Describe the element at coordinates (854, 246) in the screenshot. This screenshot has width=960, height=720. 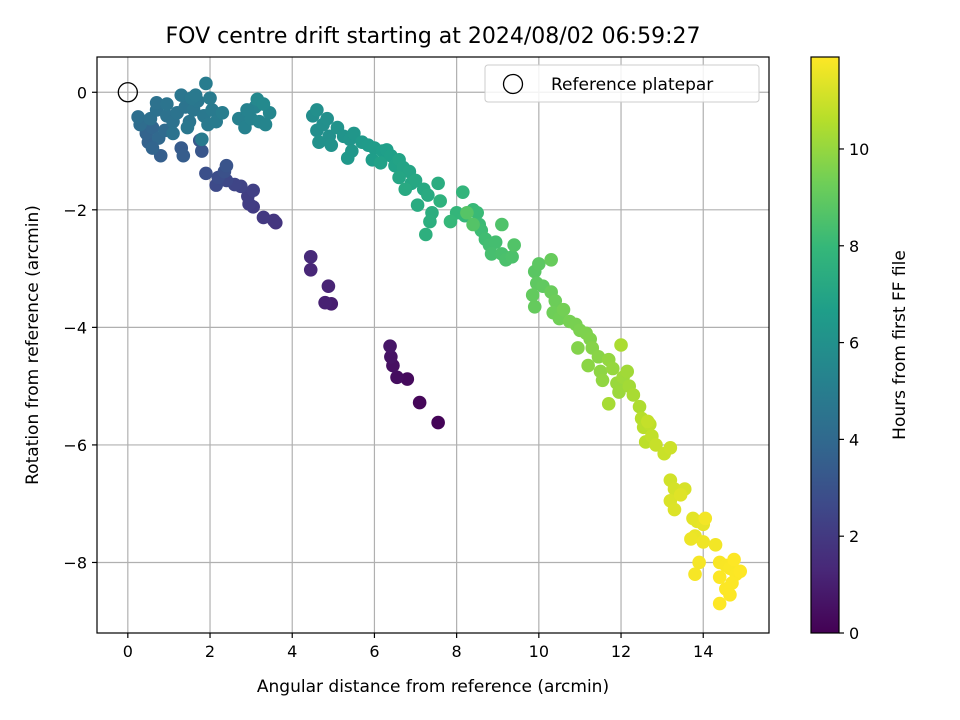
I see `colorbar-tick-label: 8` at that location.